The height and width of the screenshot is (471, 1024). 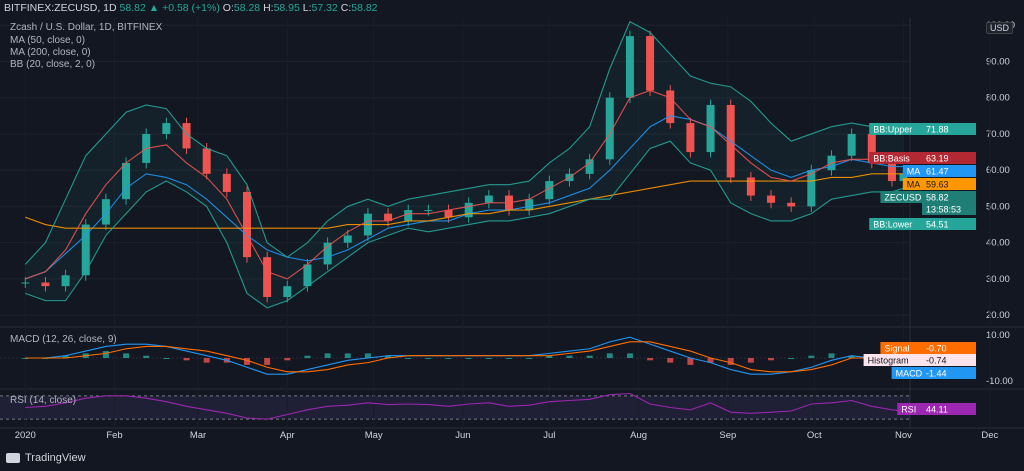 What do you see at coordinates (374, 435) in the screenshot?
I see `x-tick-label: May` at bounding box center [374, 435].